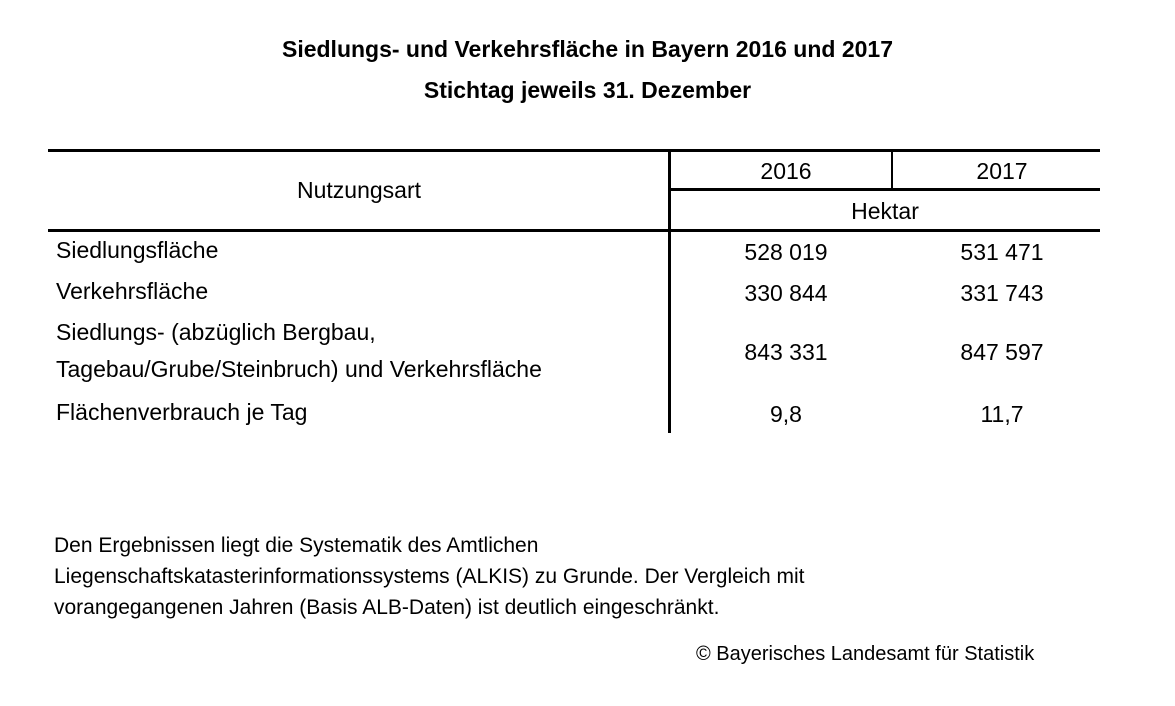 This screenshot has height=706, width=1175. Describe the element at coordinates (1002, 171) in the screenshot. I see `header-year-2017: 2017` at that location.